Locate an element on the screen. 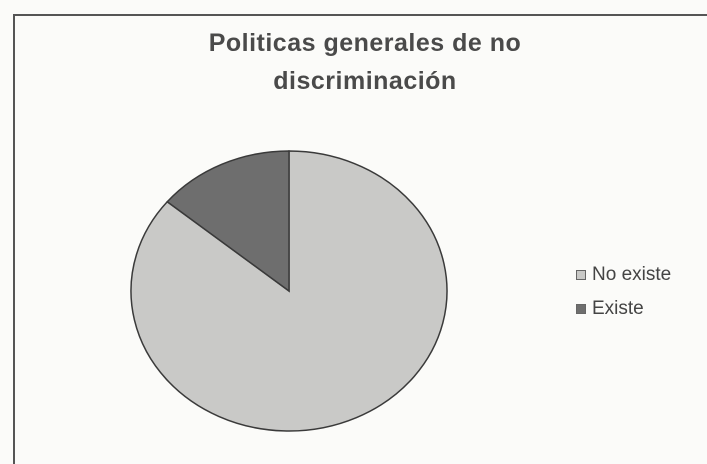 The height and width of the screenshot is (464, 707). legend-label-no-existe: No existe is located at coordinates (632, 274).